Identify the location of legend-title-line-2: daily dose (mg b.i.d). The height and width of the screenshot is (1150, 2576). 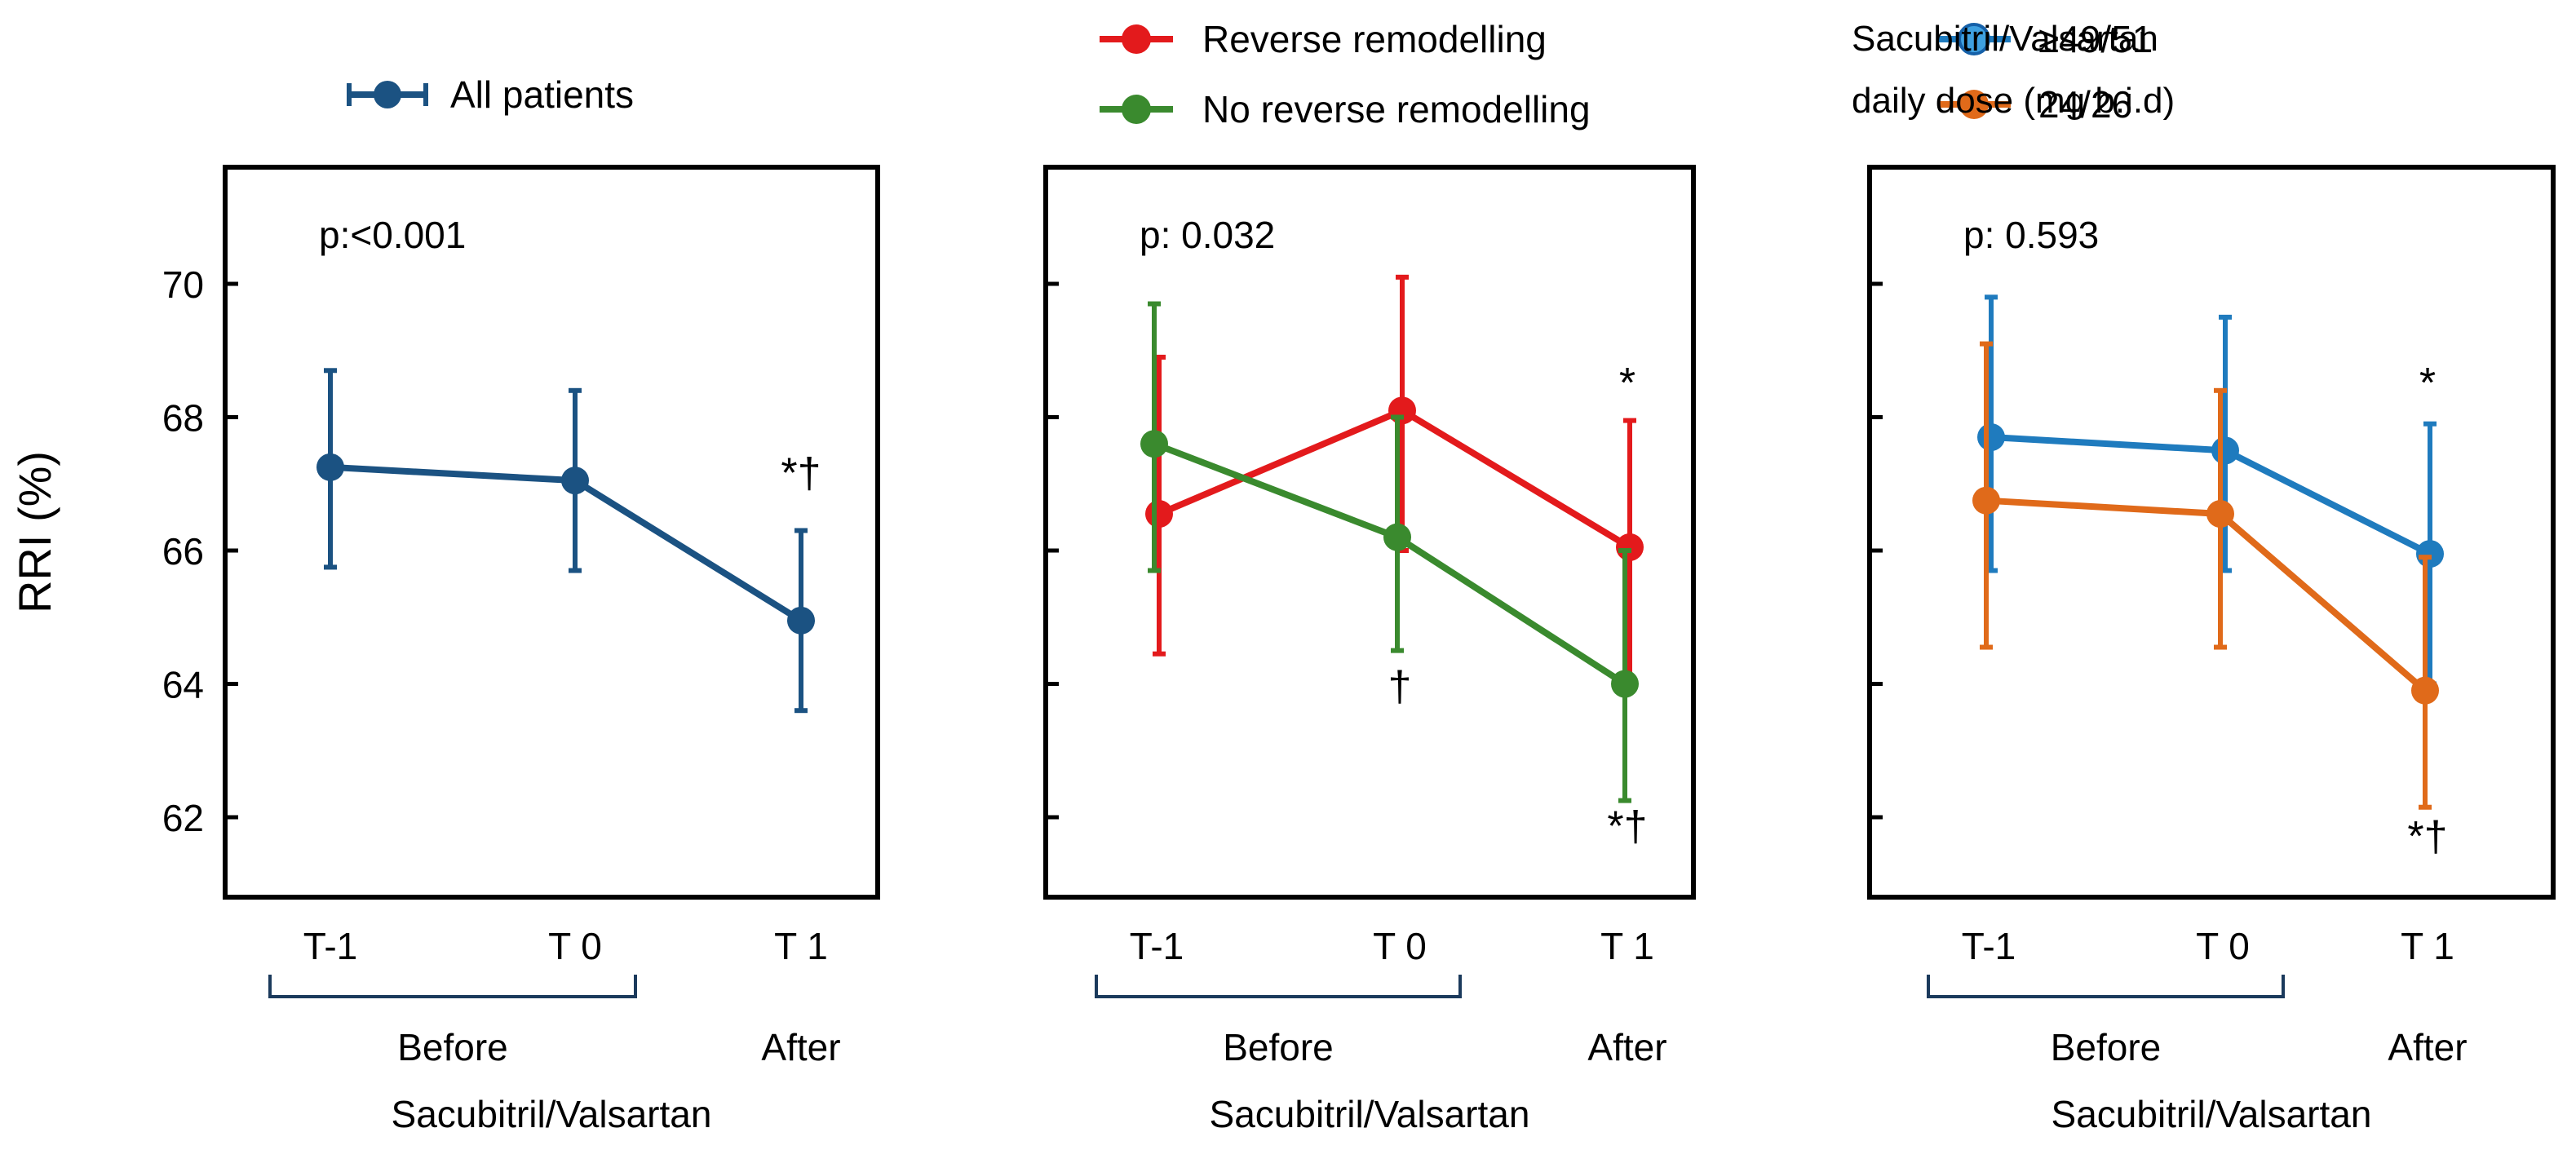
(2013, 101).